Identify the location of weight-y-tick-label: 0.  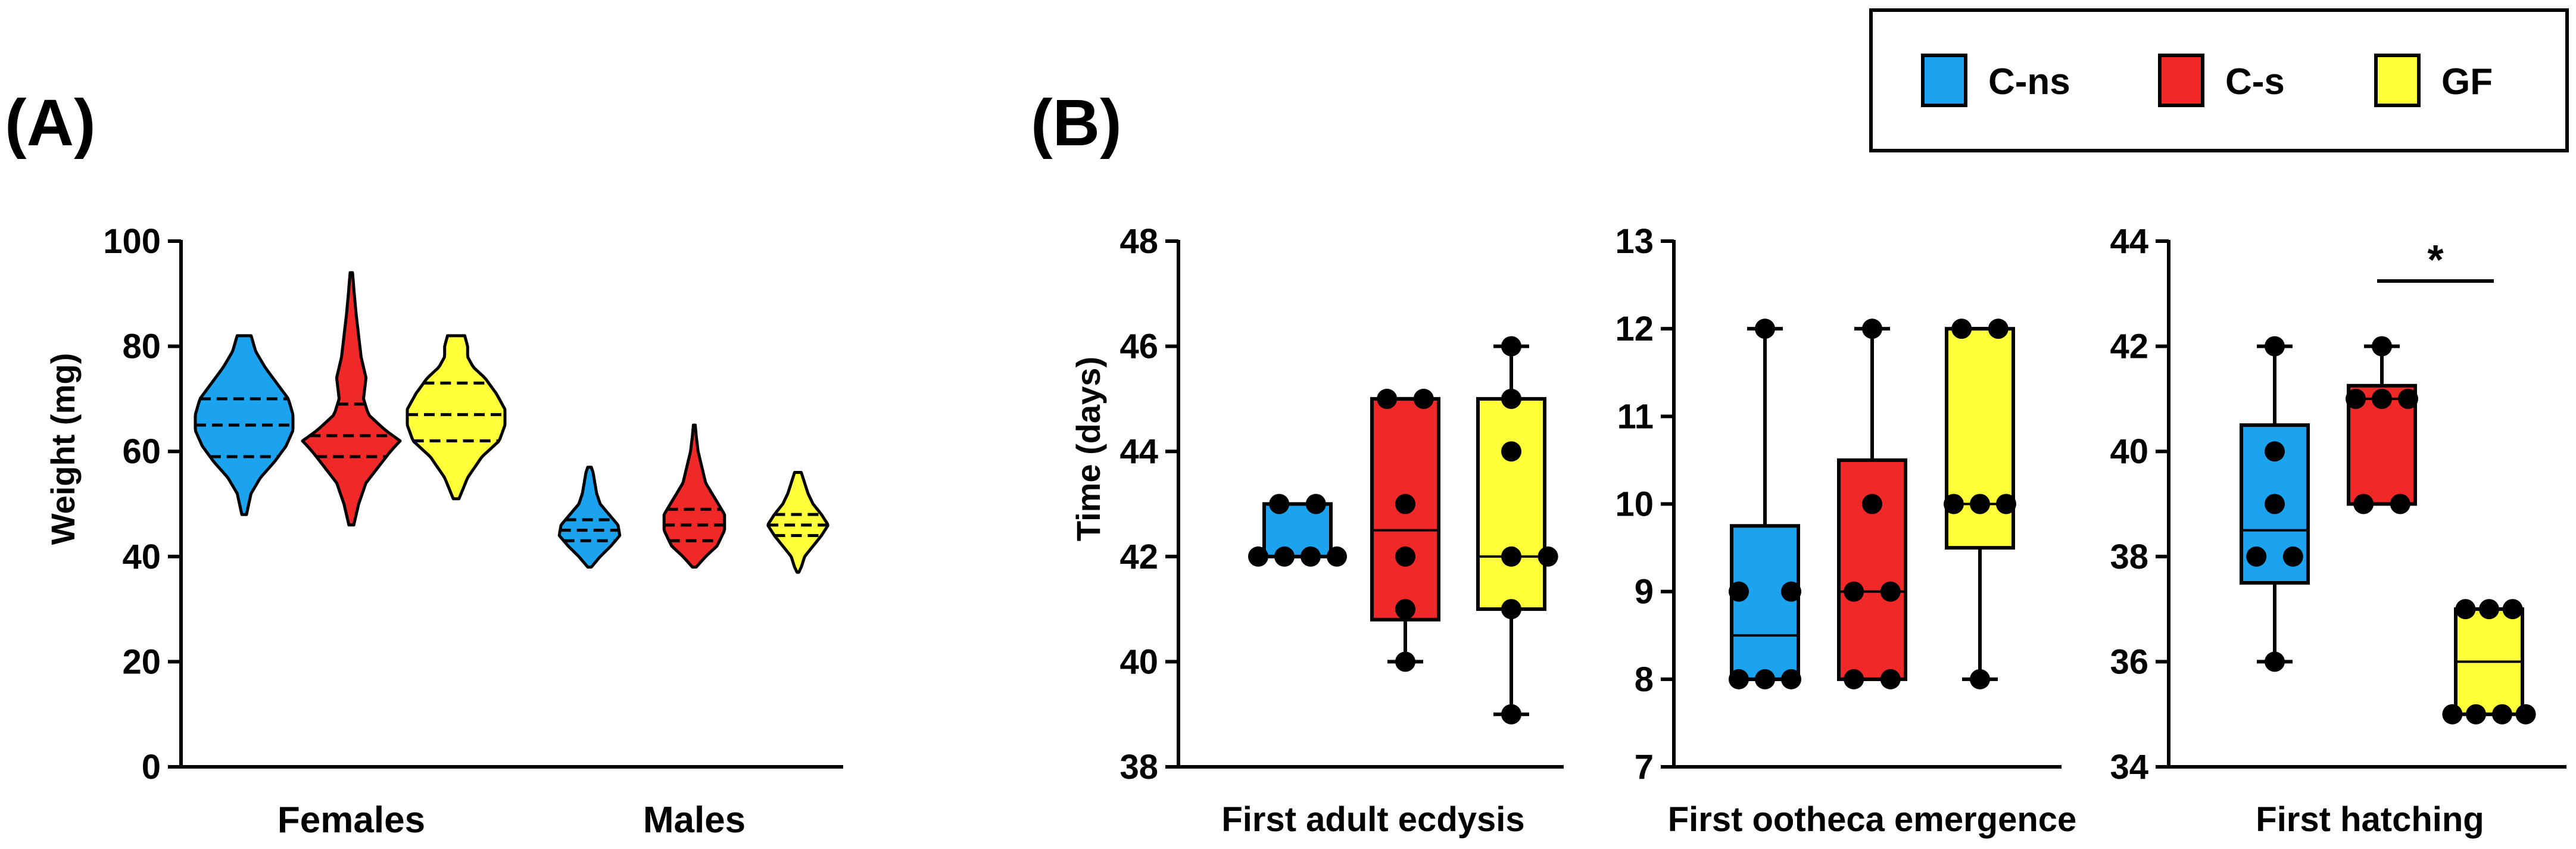
(151, 767).